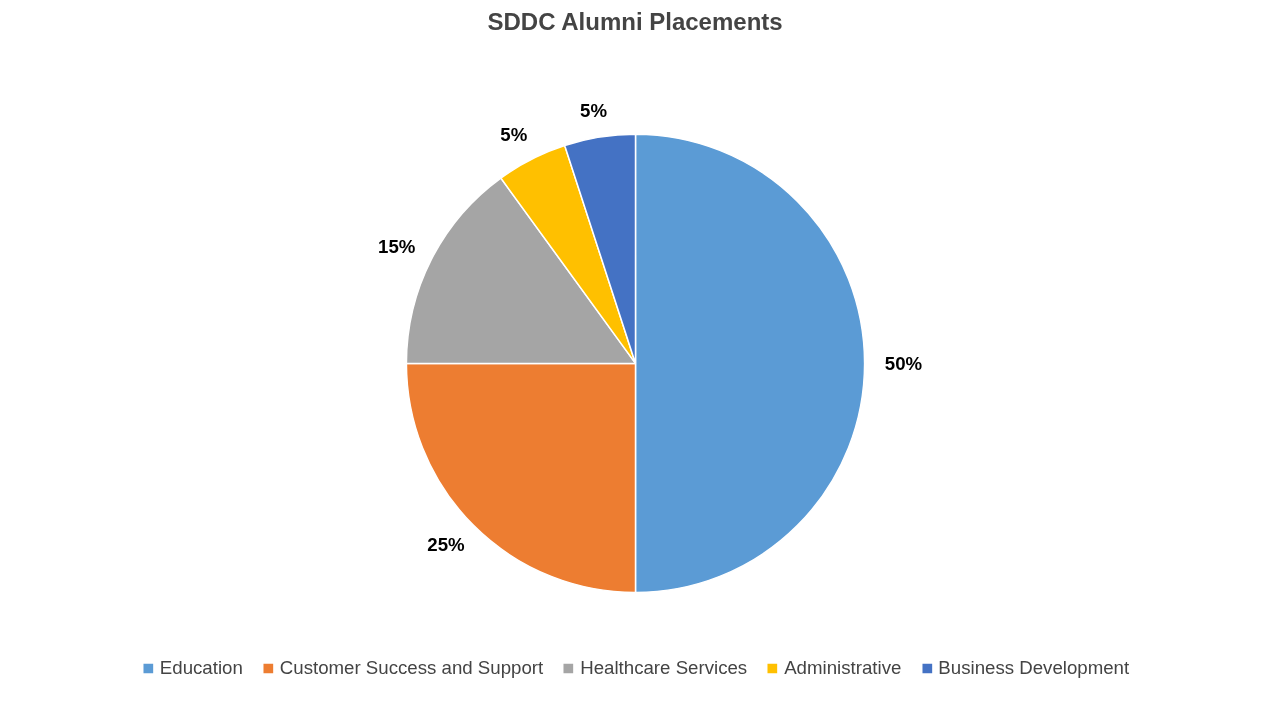 The image size is (1280, 720). What do you see at coordinates (843, 668) in the screenshot?
I see `legend-label: Administrative` at bounding box center [843, 668].